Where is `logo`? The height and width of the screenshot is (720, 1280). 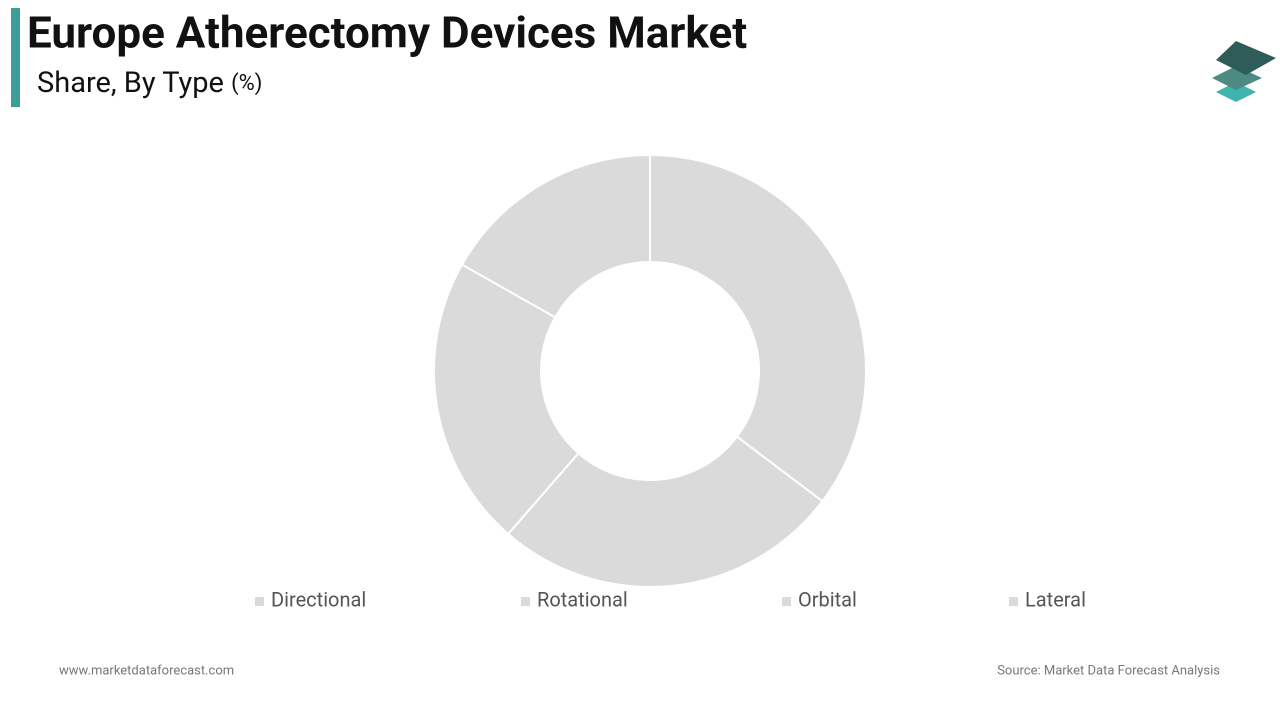
logo is located at coordinates (1244, 71).